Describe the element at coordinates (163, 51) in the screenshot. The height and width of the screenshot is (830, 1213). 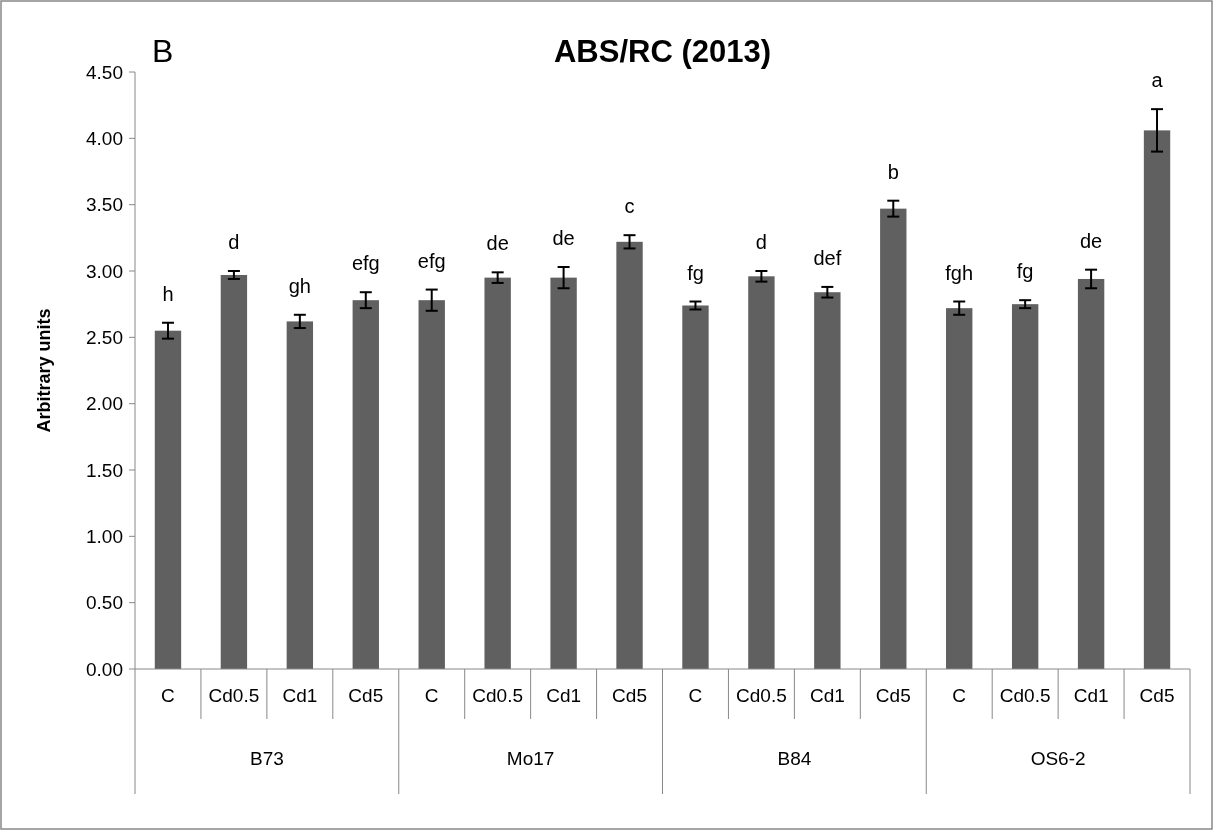
I see `text: B` at that location.